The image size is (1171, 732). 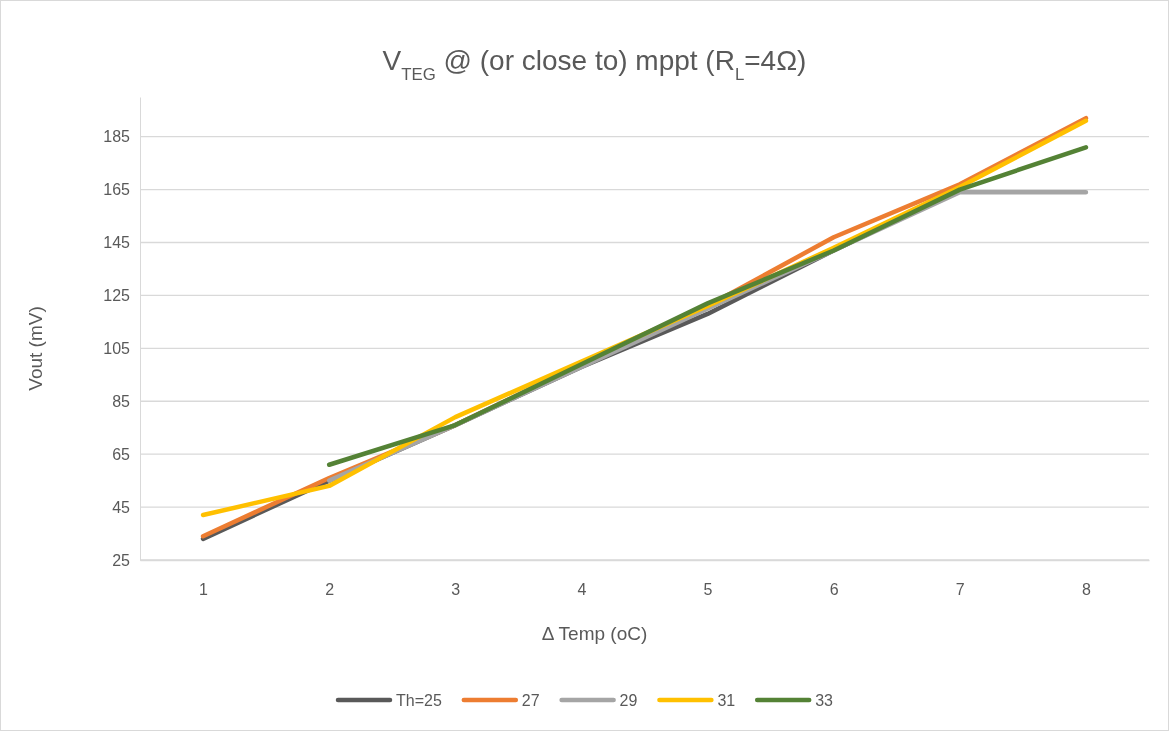 What do you see at coordinates (330, 590) in the screenshot?
I see `x-tick-label: 2` at bounding box center [330, 590].